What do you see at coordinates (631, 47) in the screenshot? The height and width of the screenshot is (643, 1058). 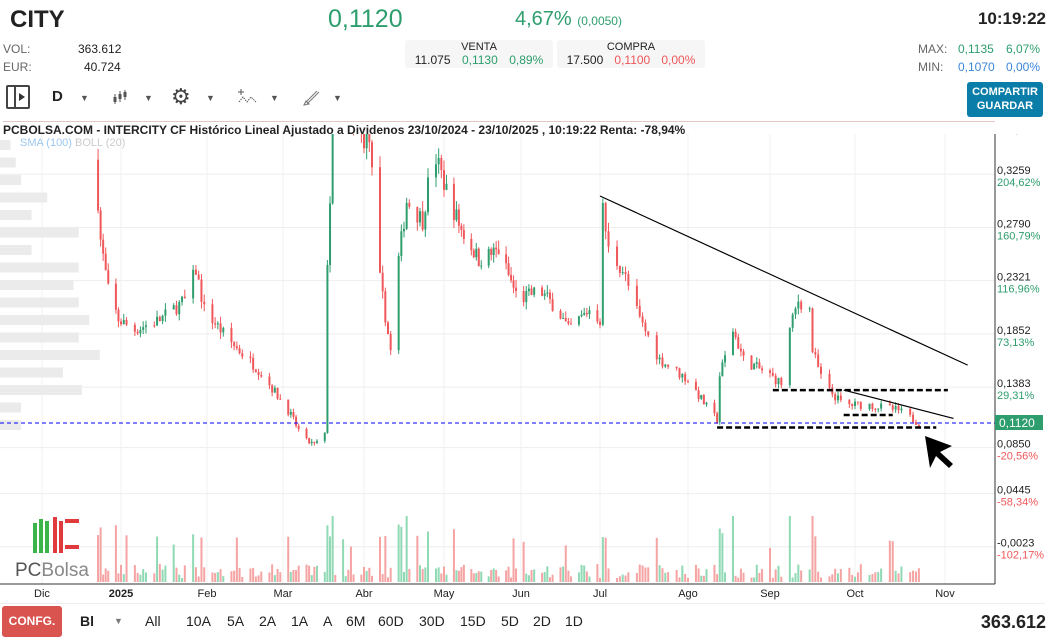 I see `compra-label: COMPRA` at bounding box center [631, 47].